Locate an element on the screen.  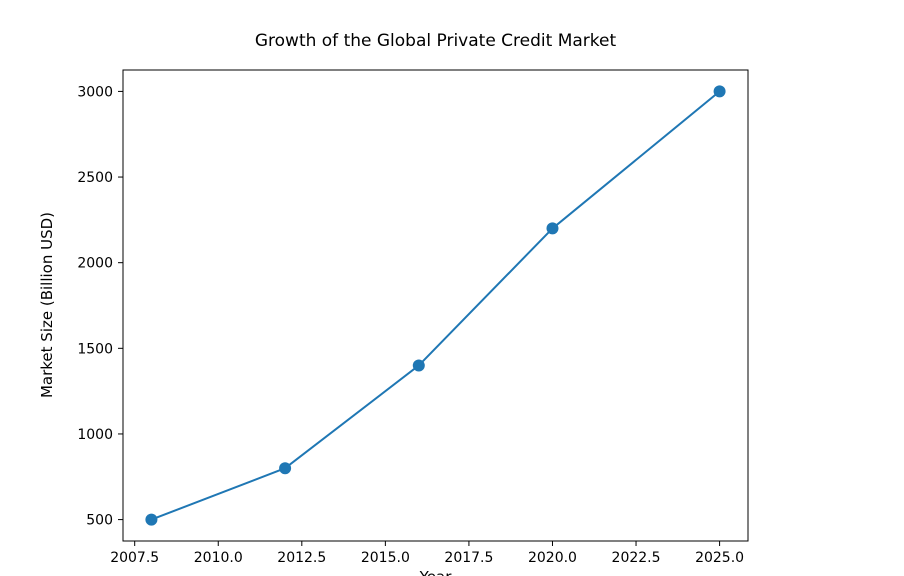
y-tick-label: 2500 is located at coordinates (95, 178).